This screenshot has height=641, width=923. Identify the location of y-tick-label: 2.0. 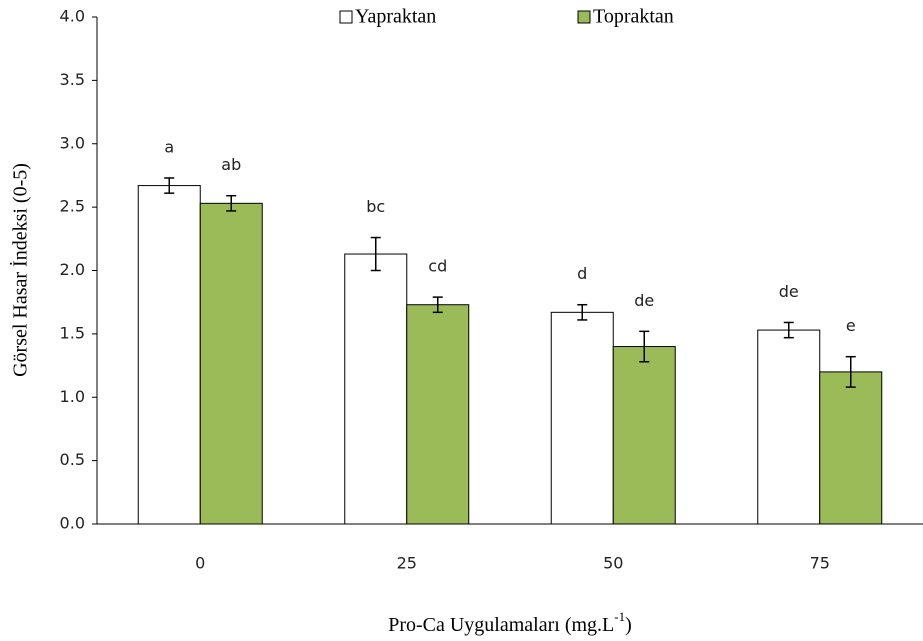
(72, 269).